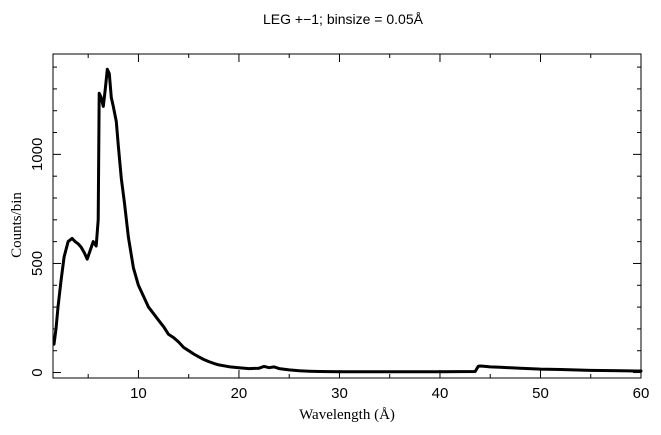 The height and width of the screenshot is (435, 661). I want to click on chart-title: LEG +−1; binsize = 0.05Å, so click(343, 19).